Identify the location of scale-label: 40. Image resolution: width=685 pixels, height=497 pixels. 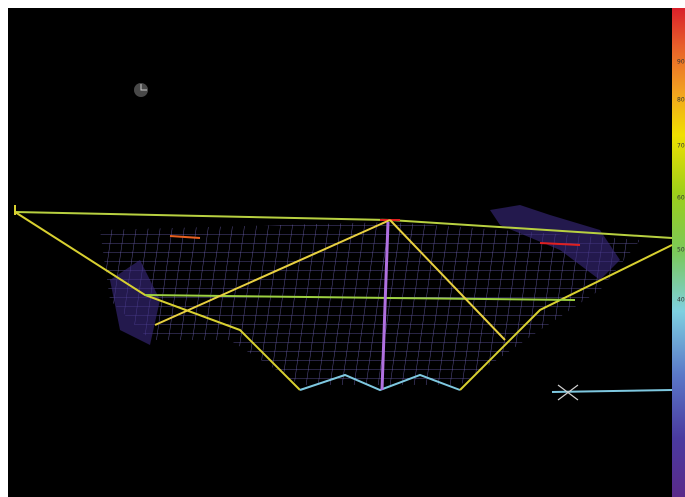
(681, 300).